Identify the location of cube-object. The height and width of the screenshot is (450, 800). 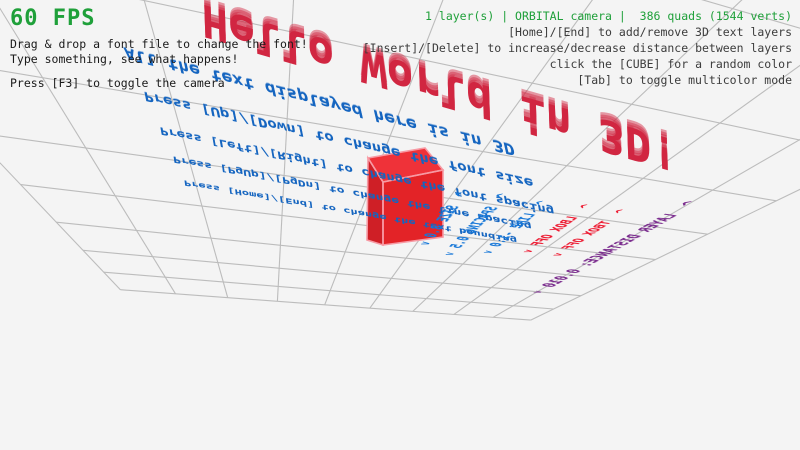
(405, 197).